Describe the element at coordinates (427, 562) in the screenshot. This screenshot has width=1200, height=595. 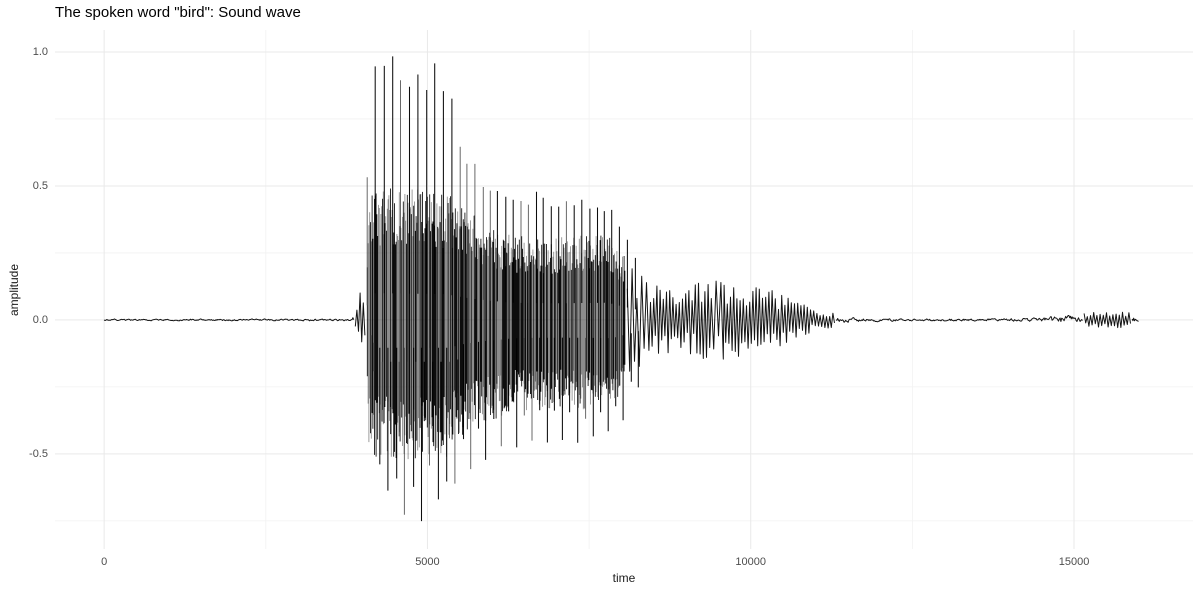
I see `x-tick-label: 5000` at that location.